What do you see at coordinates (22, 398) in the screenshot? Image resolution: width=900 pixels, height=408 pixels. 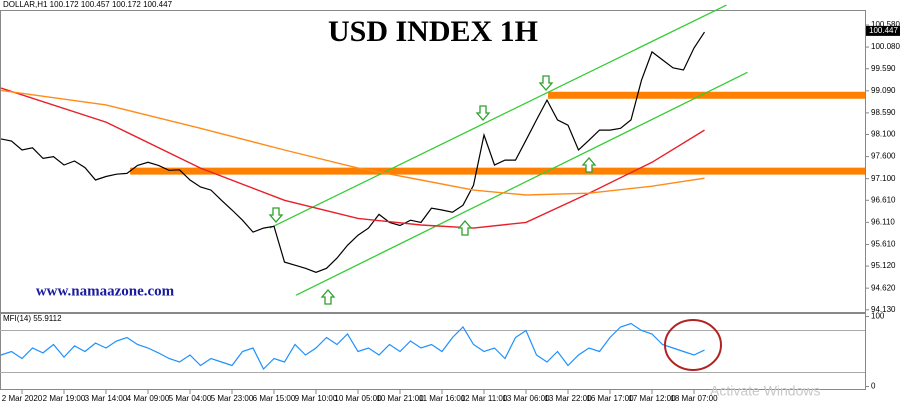 I see `x-tick-label: 2 Mar 2020` at bounding box center [22, 398].